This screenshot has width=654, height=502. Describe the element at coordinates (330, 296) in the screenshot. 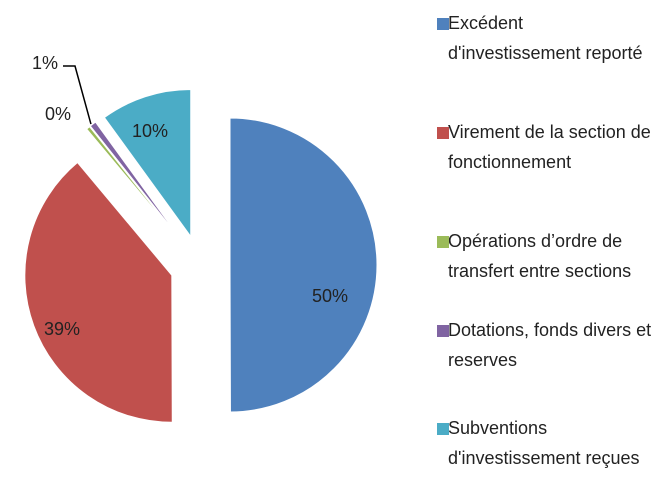

I see `data-label: 50%` at that location.